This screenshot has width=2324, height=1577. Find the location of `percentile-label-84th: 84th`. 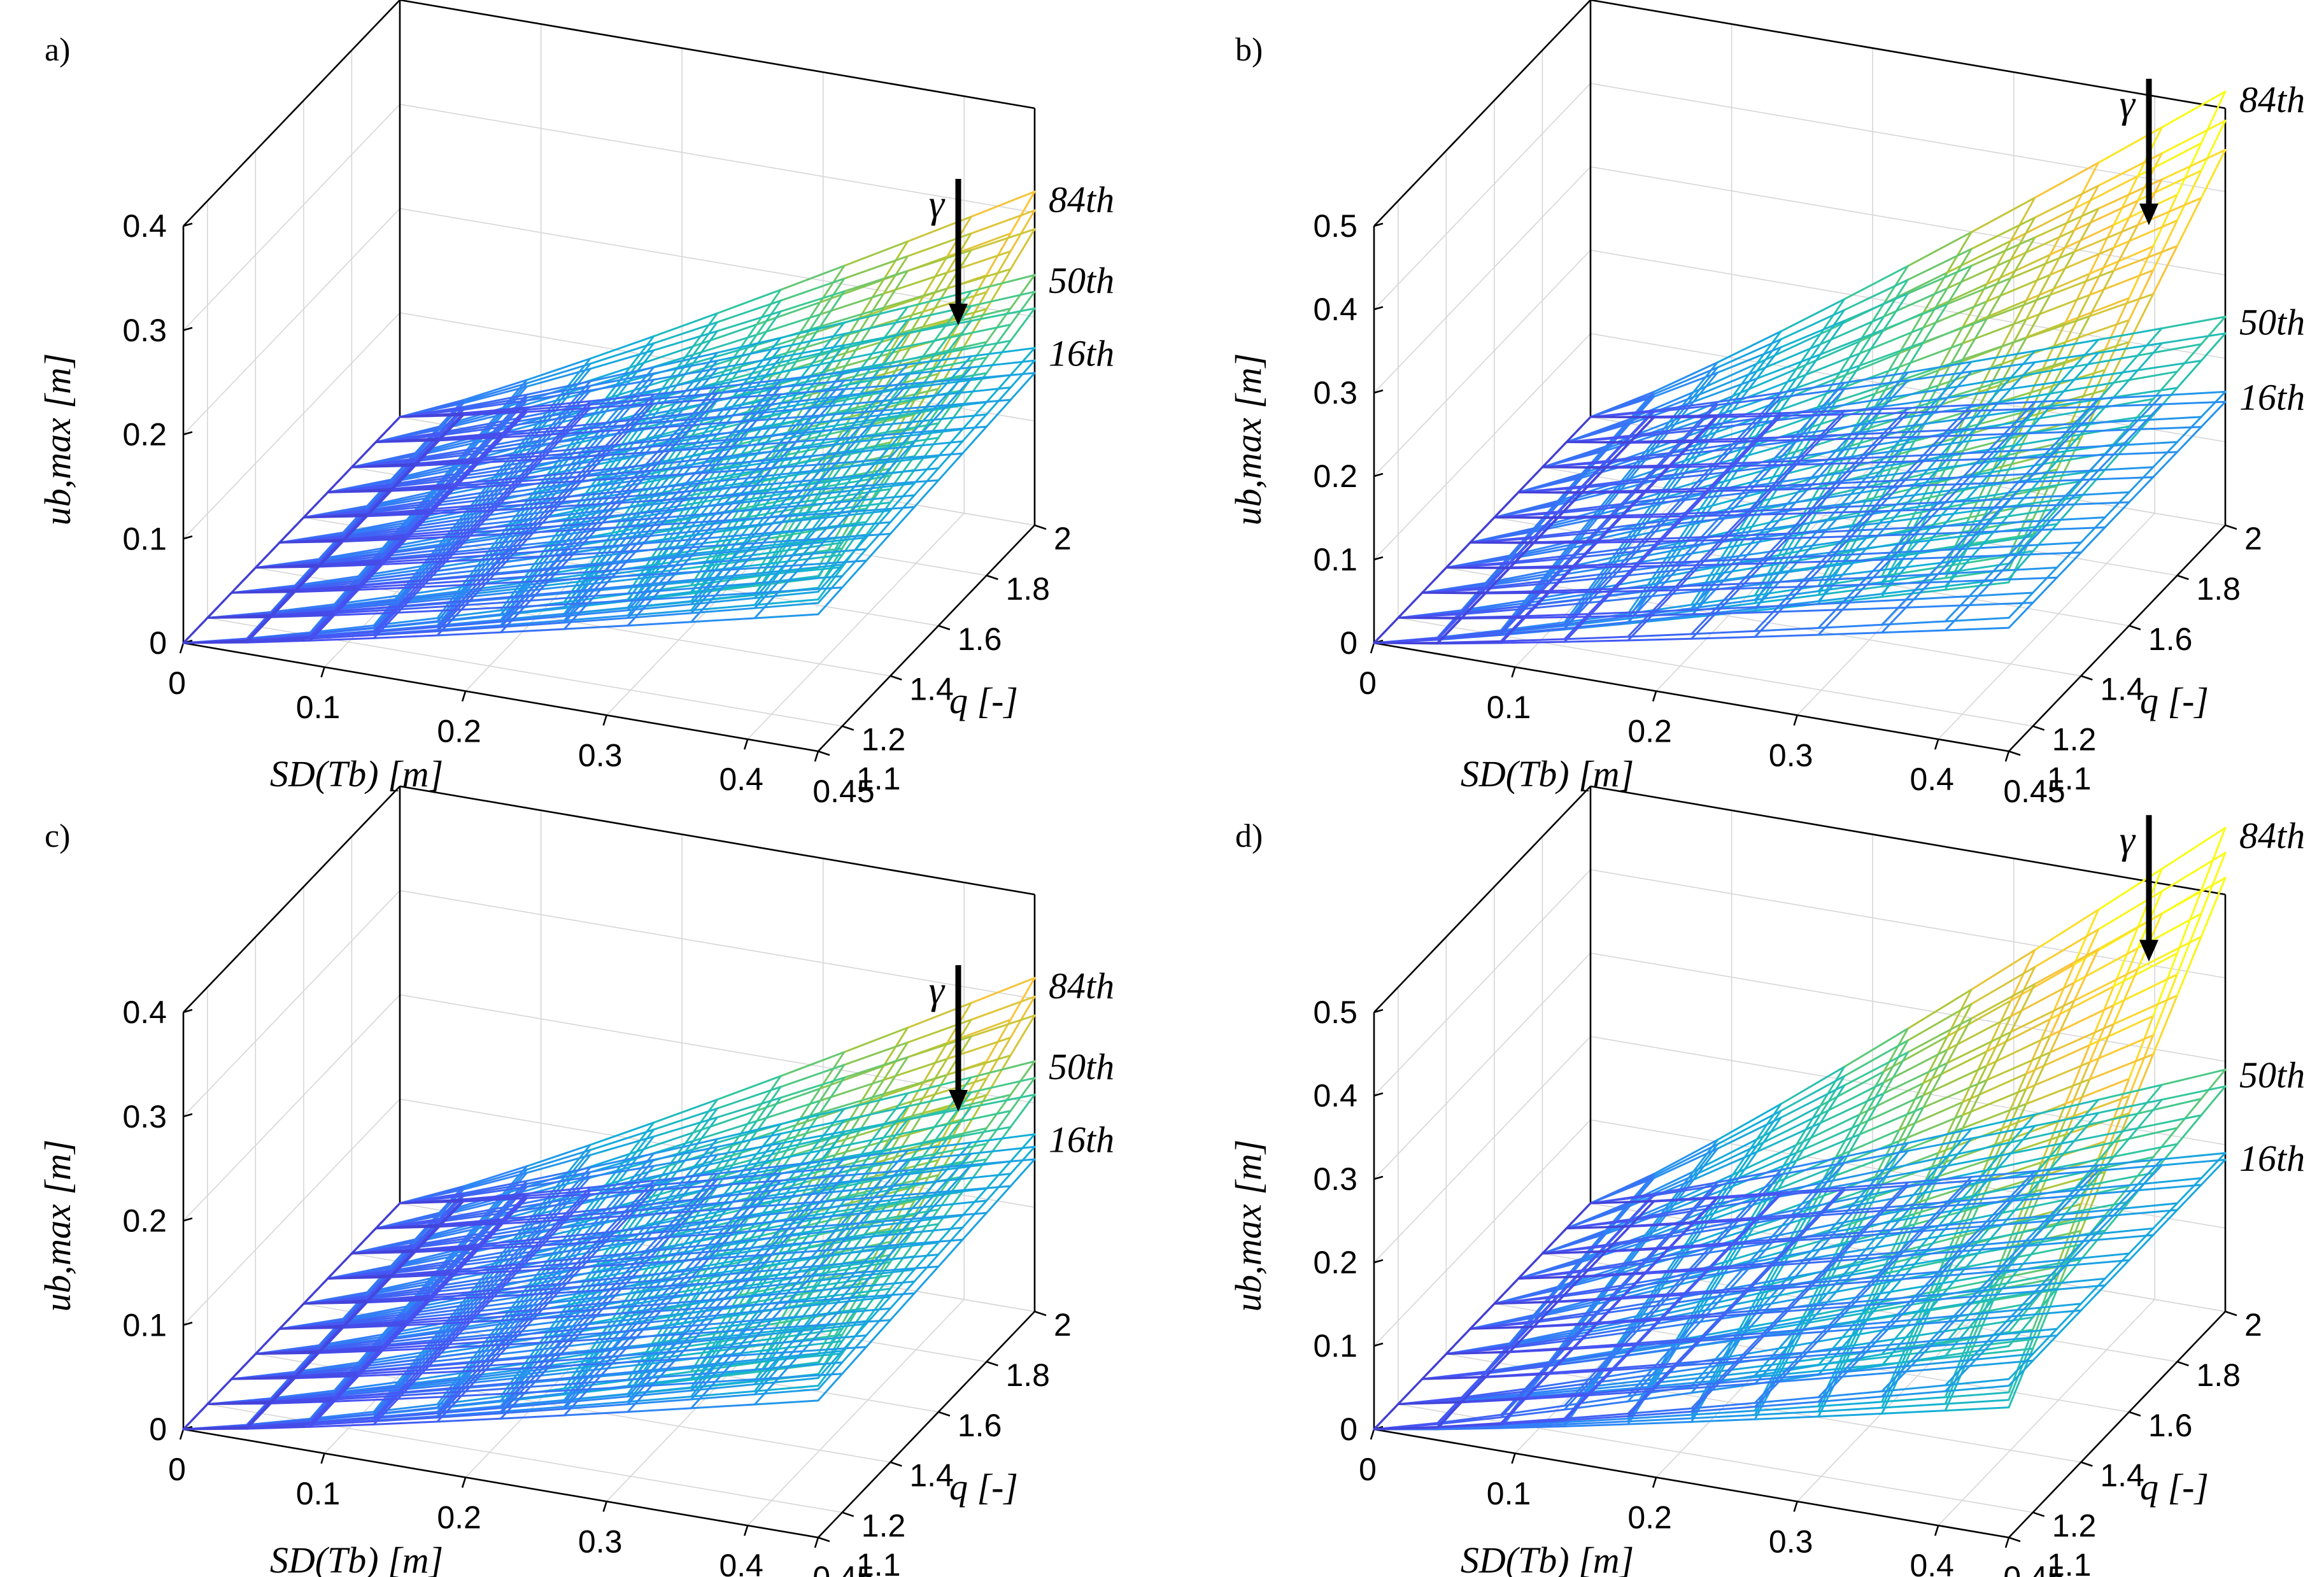

percentile-label-84th: 84th is located at coordinates (1081, 199).